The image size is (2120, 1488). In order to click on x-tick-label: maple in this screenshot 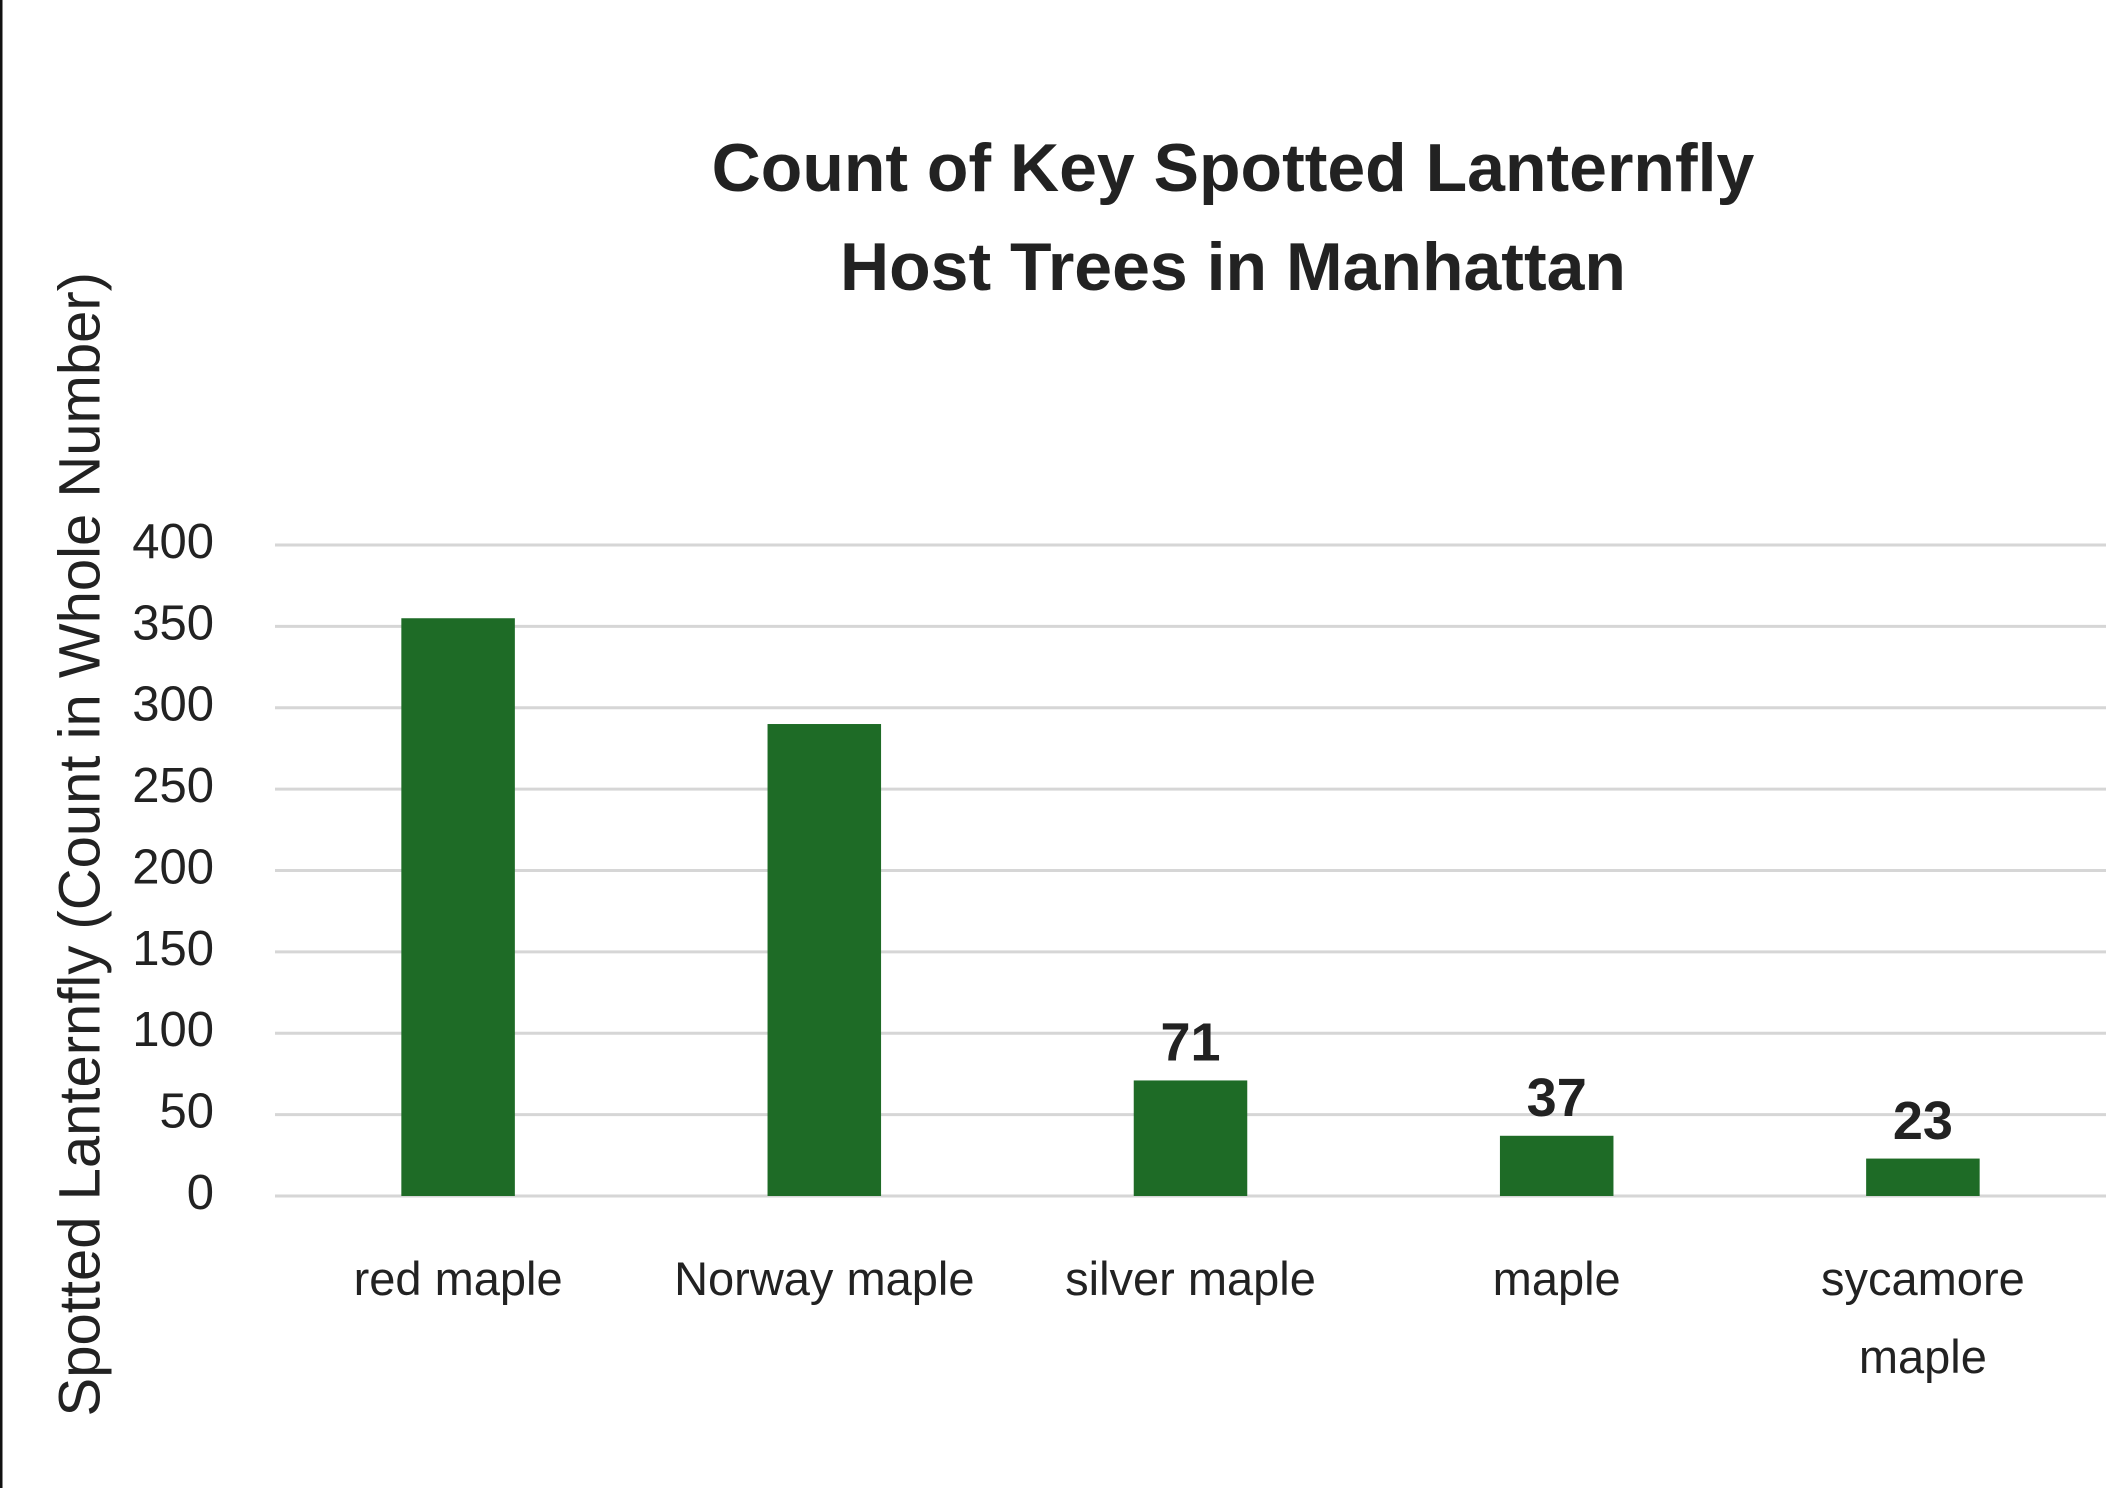, I will do `click(1556, 1278)`.